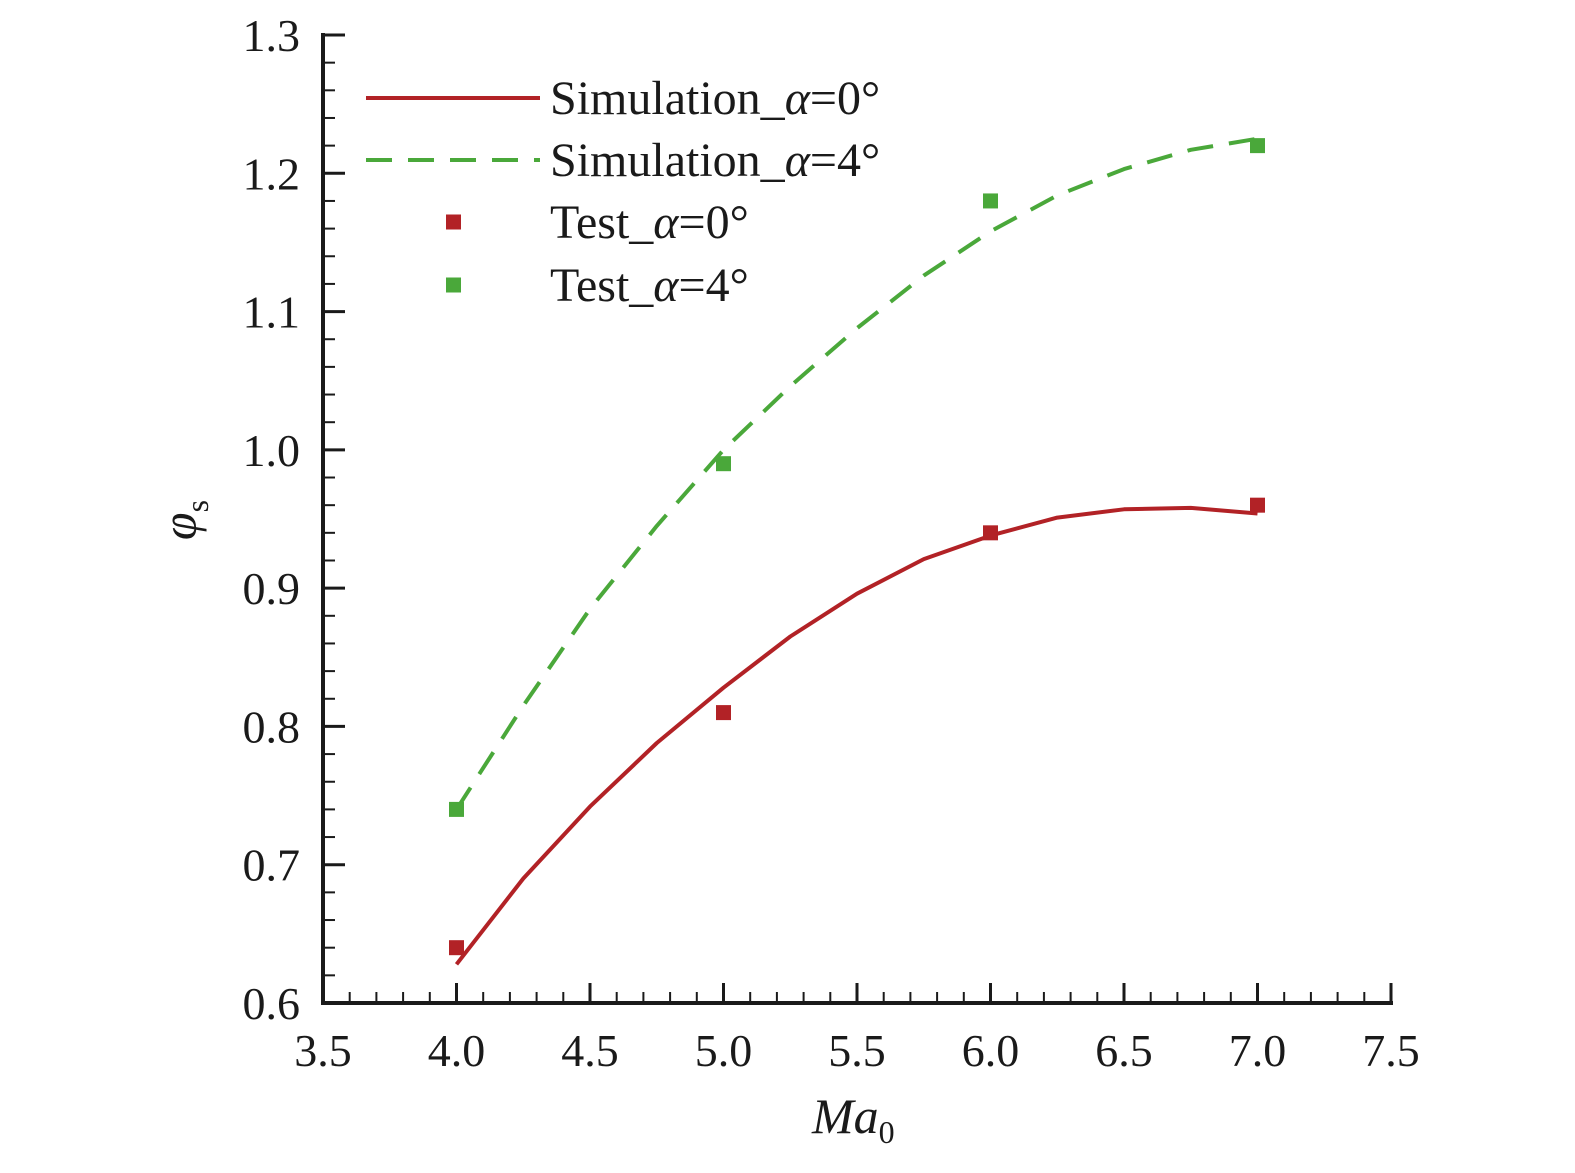  What do you see at coordinates (991, 1050) in the screenshot?
I see `x-tick-label: 6.0` at bounding box center [991, 1050].